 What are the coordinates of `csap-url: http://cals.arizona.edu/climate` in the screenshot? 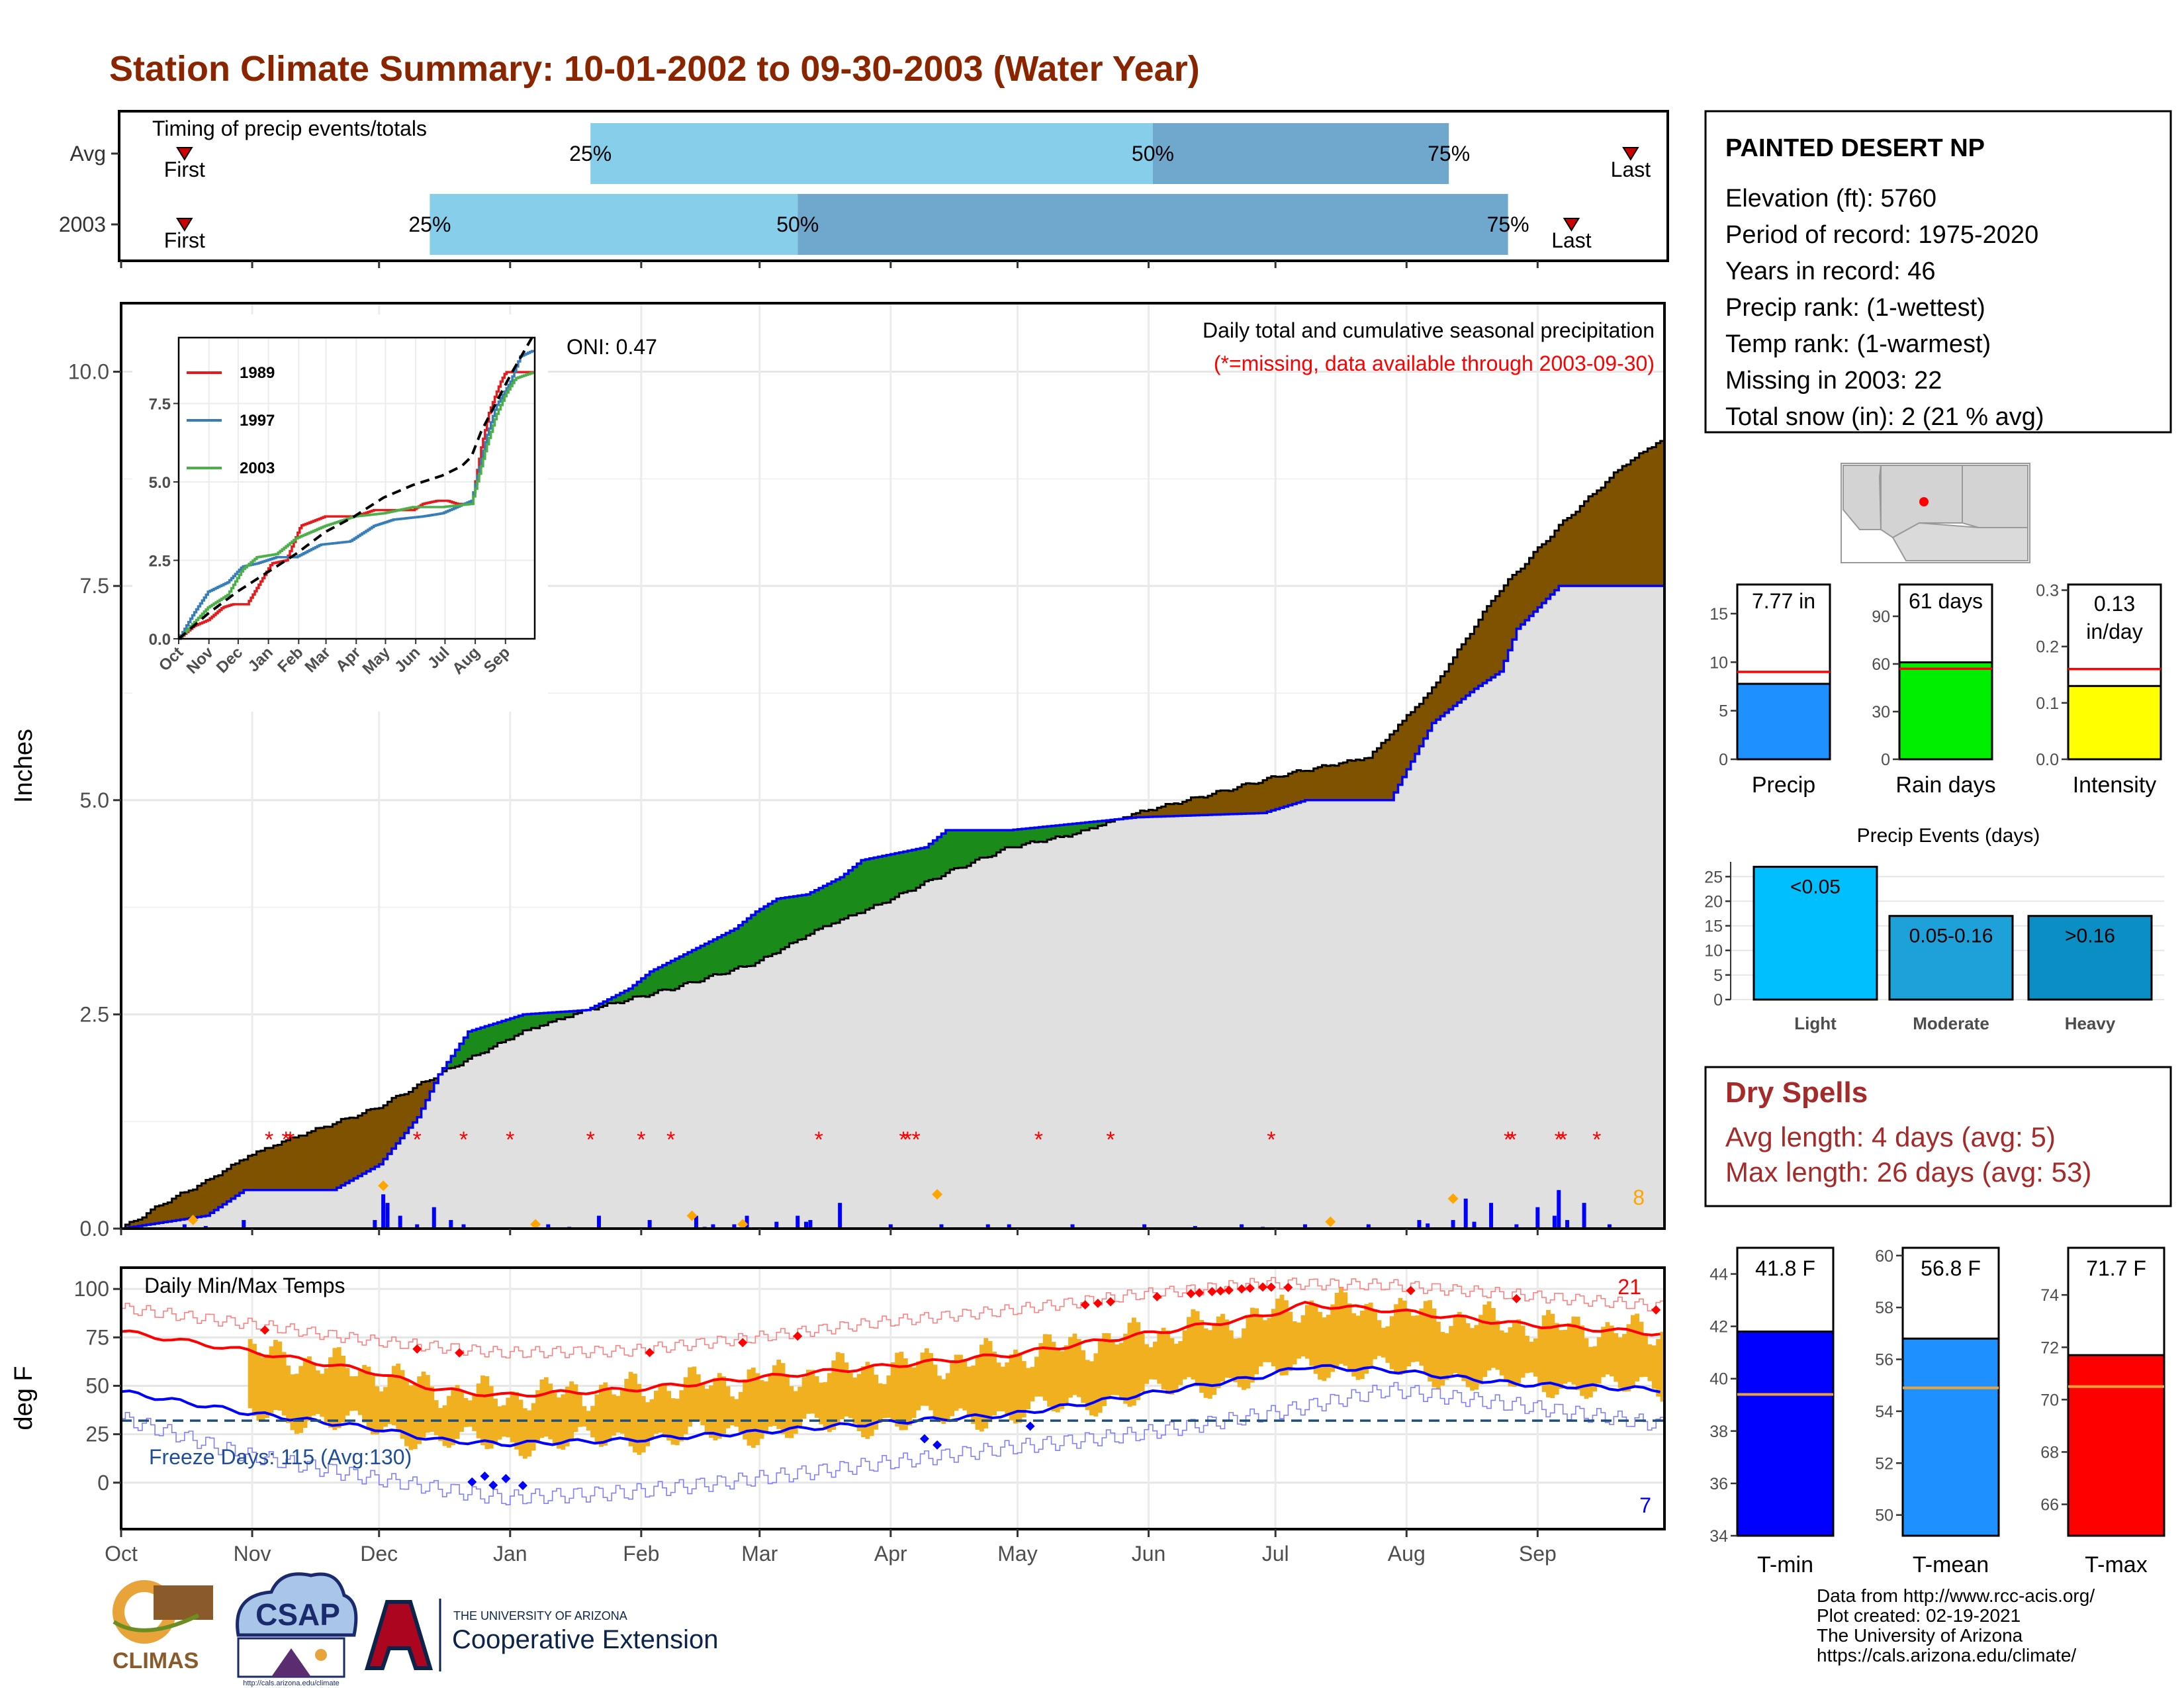 It's located at (291, 1683).